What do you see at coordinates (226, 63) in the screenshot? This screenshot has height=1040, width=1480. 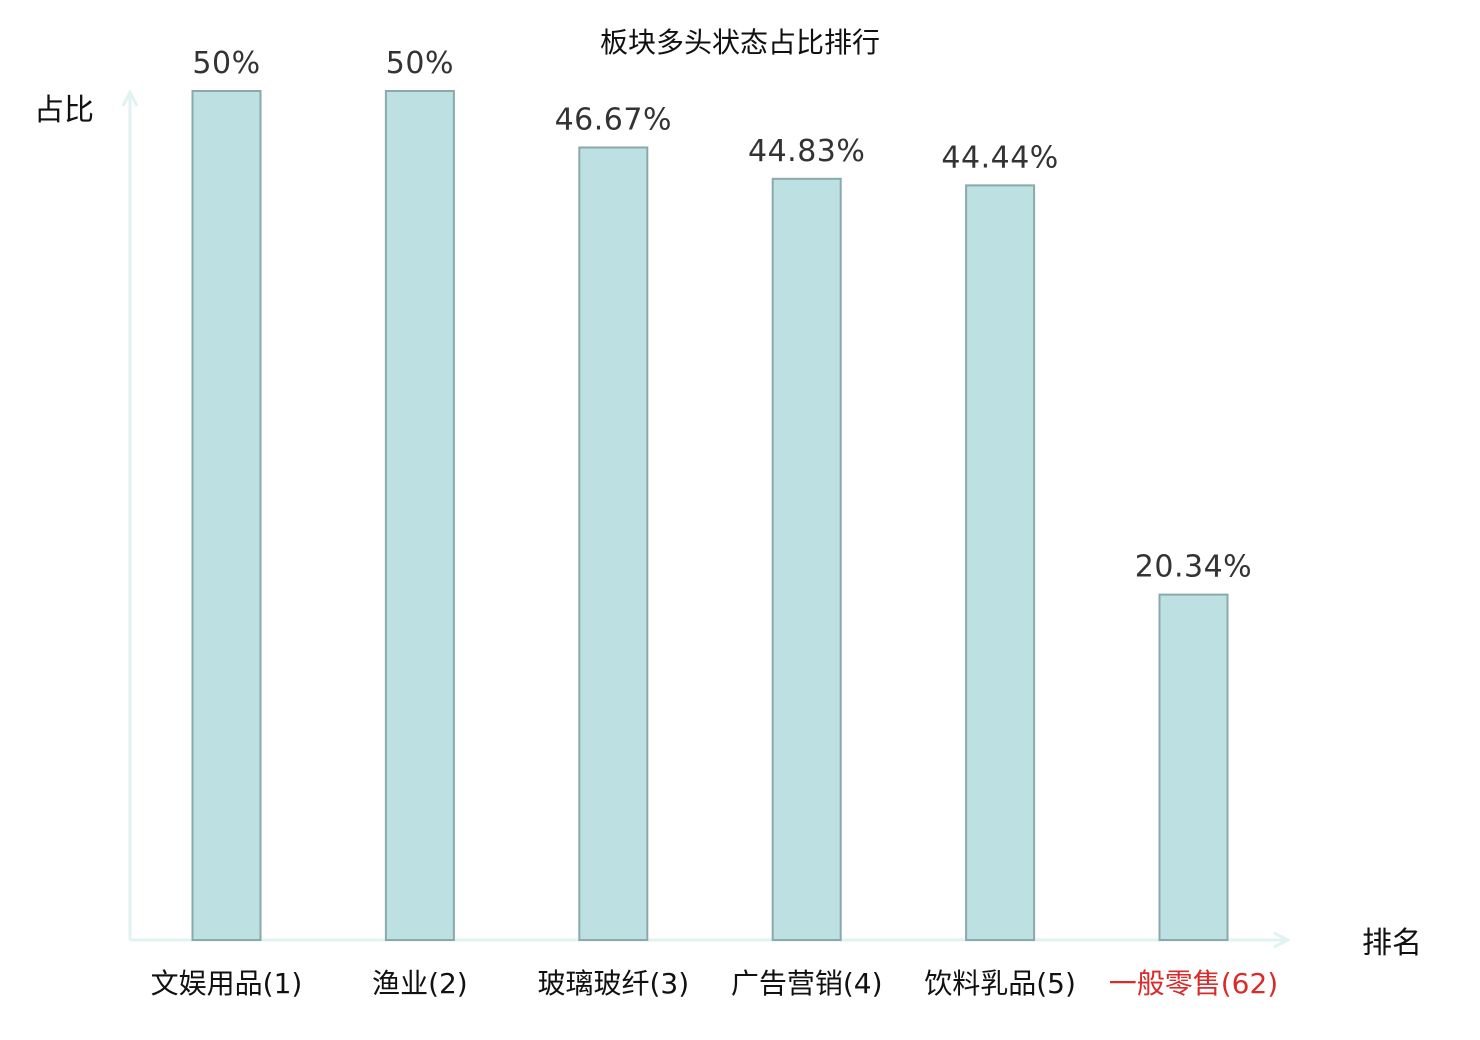 I see `value-label-1: 50%` at bounding box center [226, 63].